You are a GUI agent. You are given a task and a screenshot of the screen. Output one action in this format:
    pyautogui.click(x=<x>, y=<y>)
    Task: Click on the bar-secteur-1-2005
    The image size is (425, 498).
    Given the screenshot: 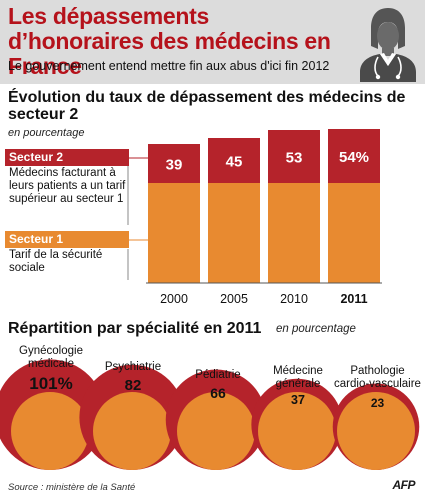 What is the action you would take?
    pyautogui.click(x=234, y=233)
    